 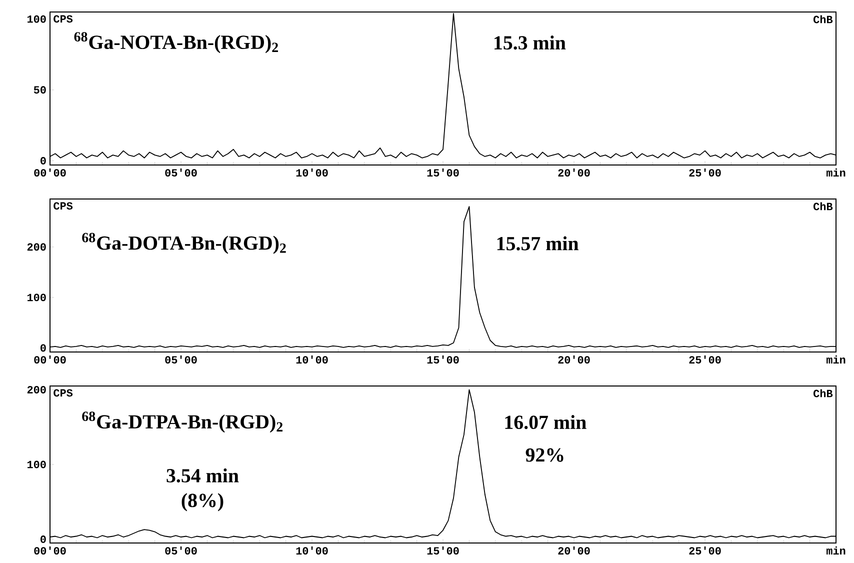 I want to click on annotation: $^{68}$Ga-DTPA-Bn-(RGD)$_{2}$, so click(x=182, y=422).